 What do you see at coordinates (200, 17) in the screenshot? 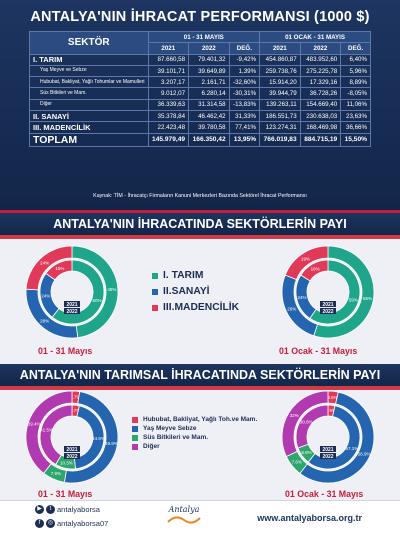
I see `page-title: ANTALYA'NIN İHRACAT PERFORMANSI (1000 $)` at bounding box center [200, 17].